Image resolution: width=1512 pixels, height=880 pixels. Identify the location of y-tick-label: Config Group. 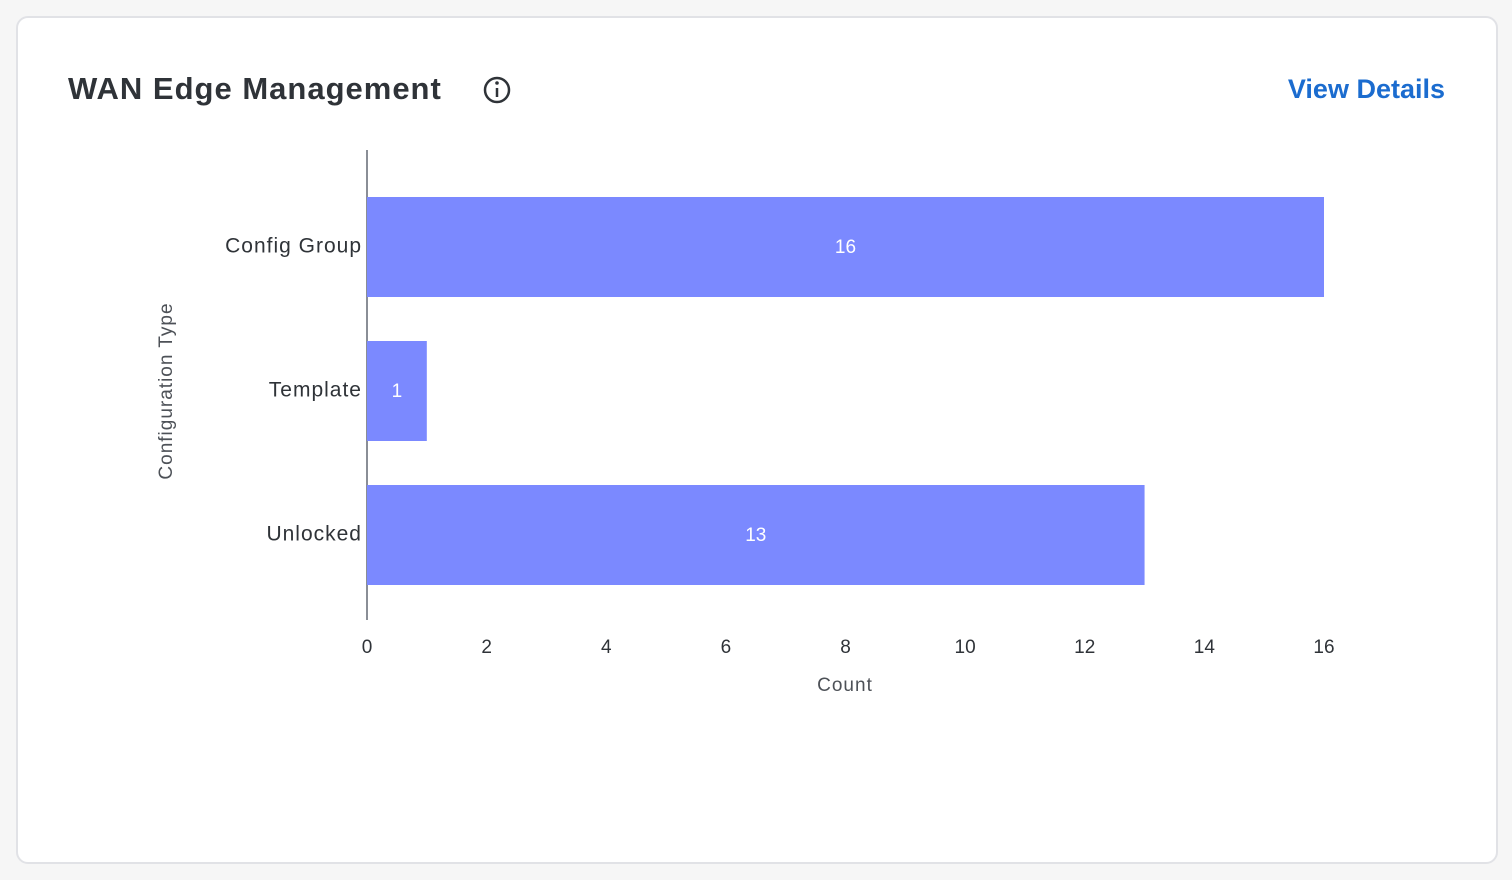
(293, 246).